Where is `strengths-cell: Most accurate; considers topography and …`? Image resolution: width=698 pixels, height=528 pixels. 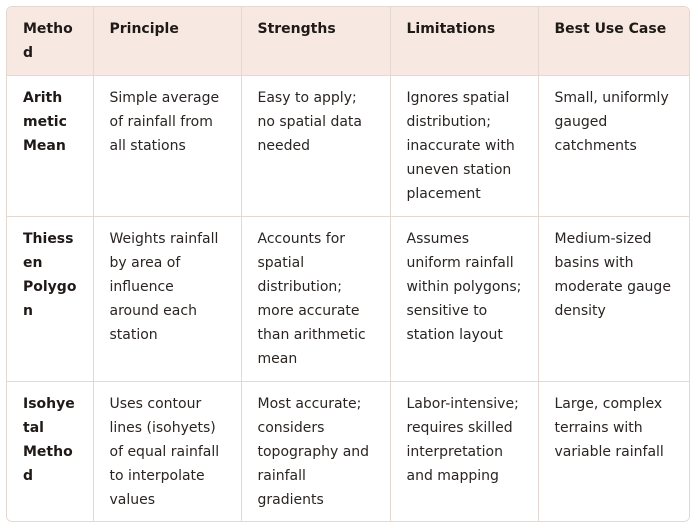
strengths-cell: Most accurate; considers topography and … is located at coordinates (315, 451).